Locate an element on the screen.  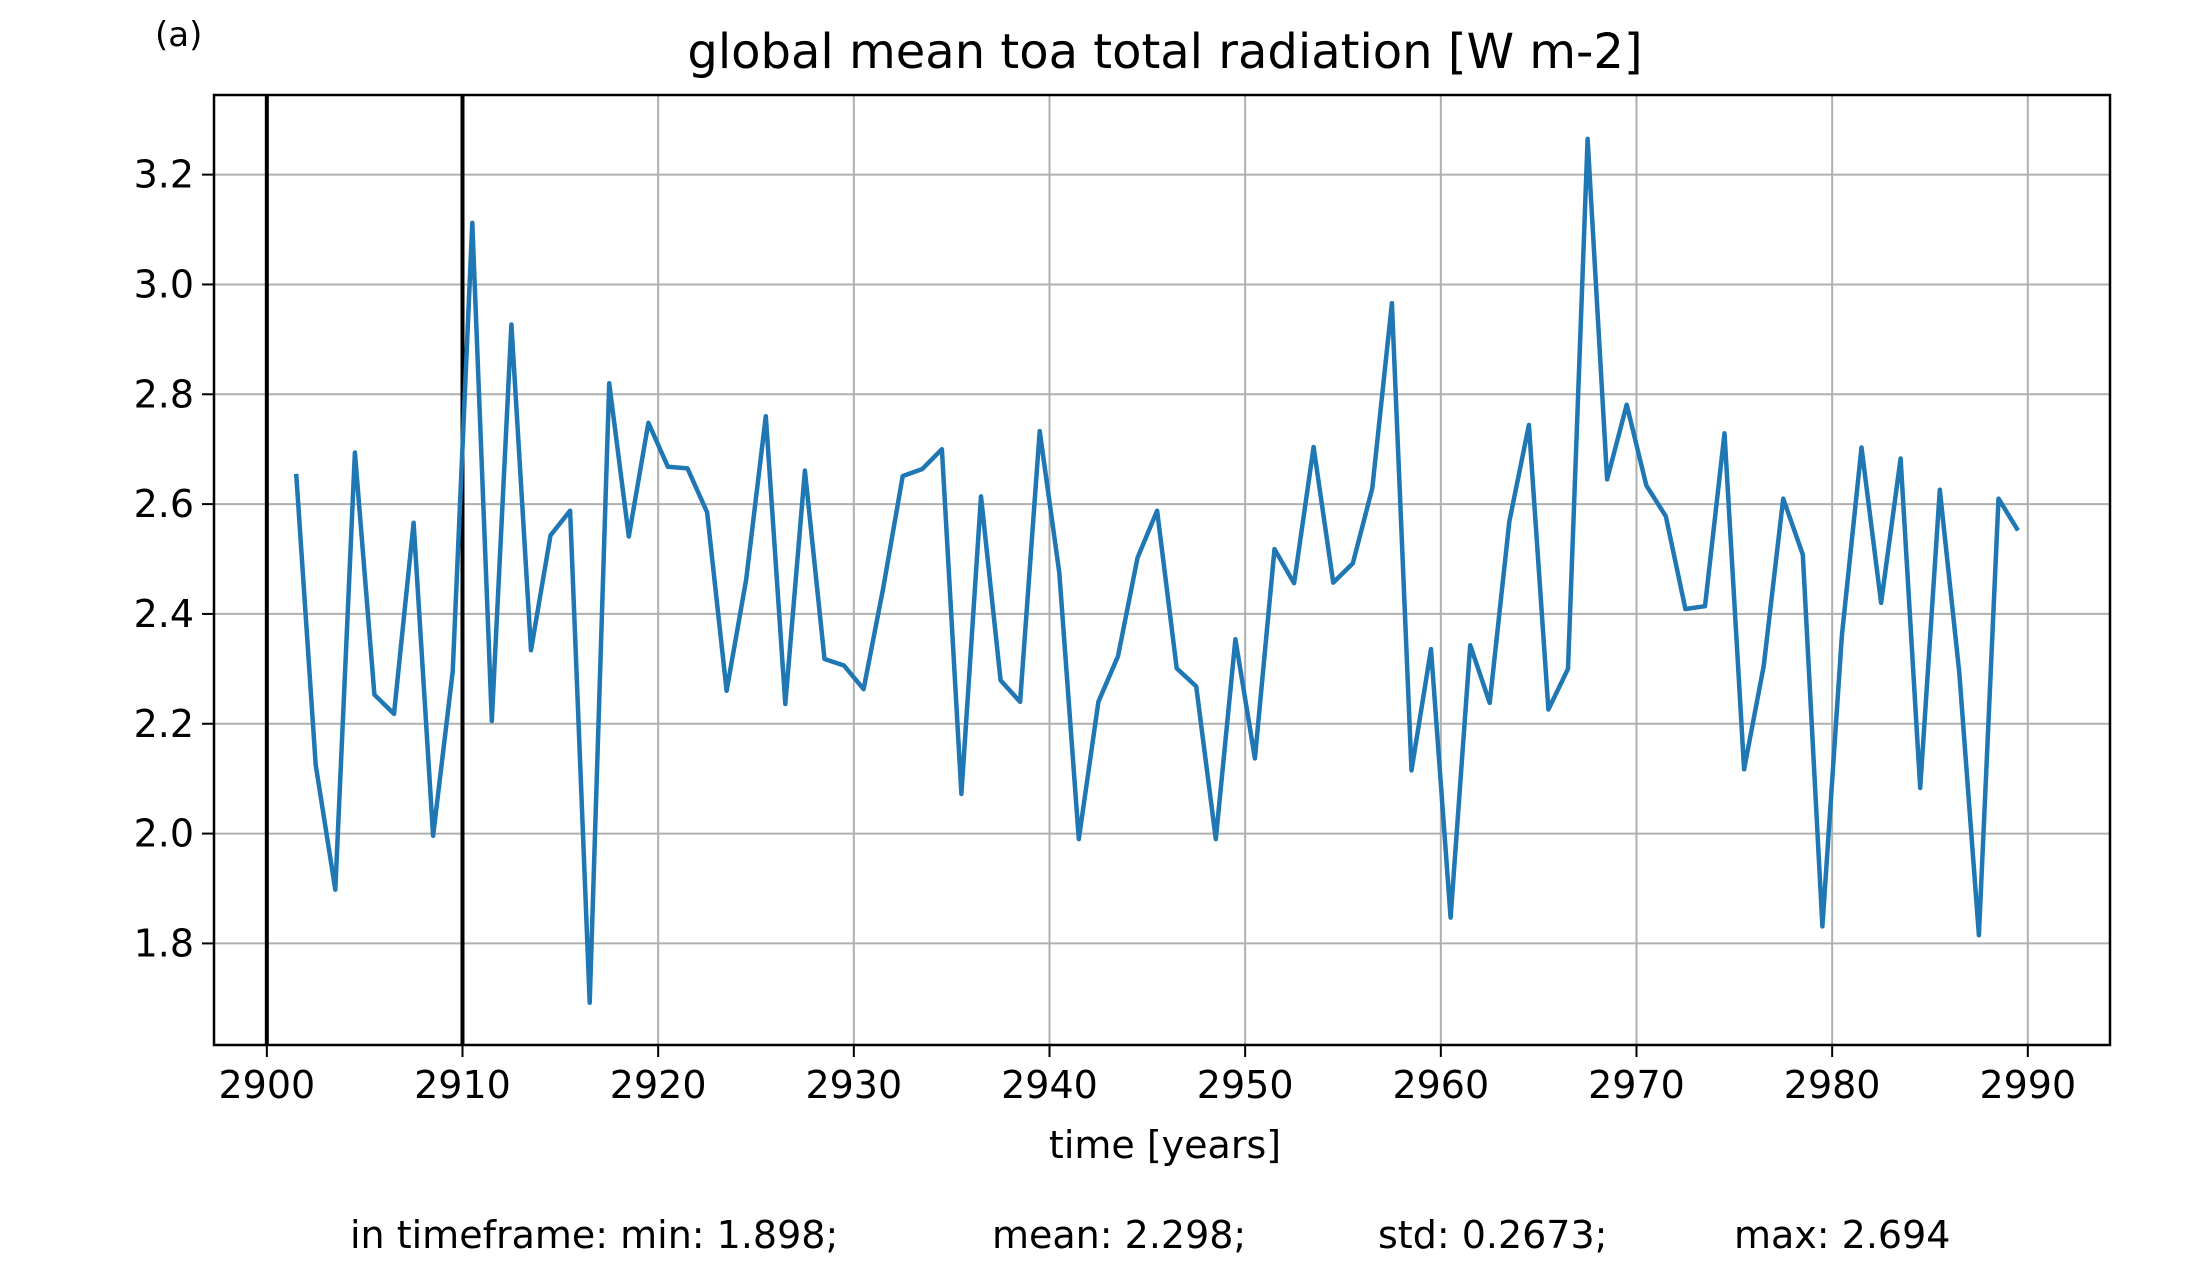
chart-title: global mean toa total radiation [W m-2] is located at coordinates (1164, 52).